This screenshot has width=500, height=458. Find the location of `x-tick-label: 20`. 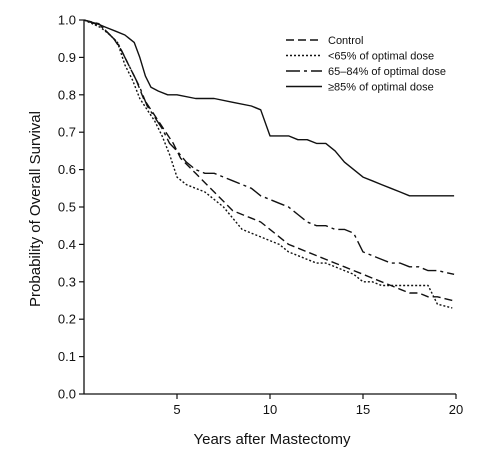

x-tick-label: 20 is located at coordinates (456, 409).